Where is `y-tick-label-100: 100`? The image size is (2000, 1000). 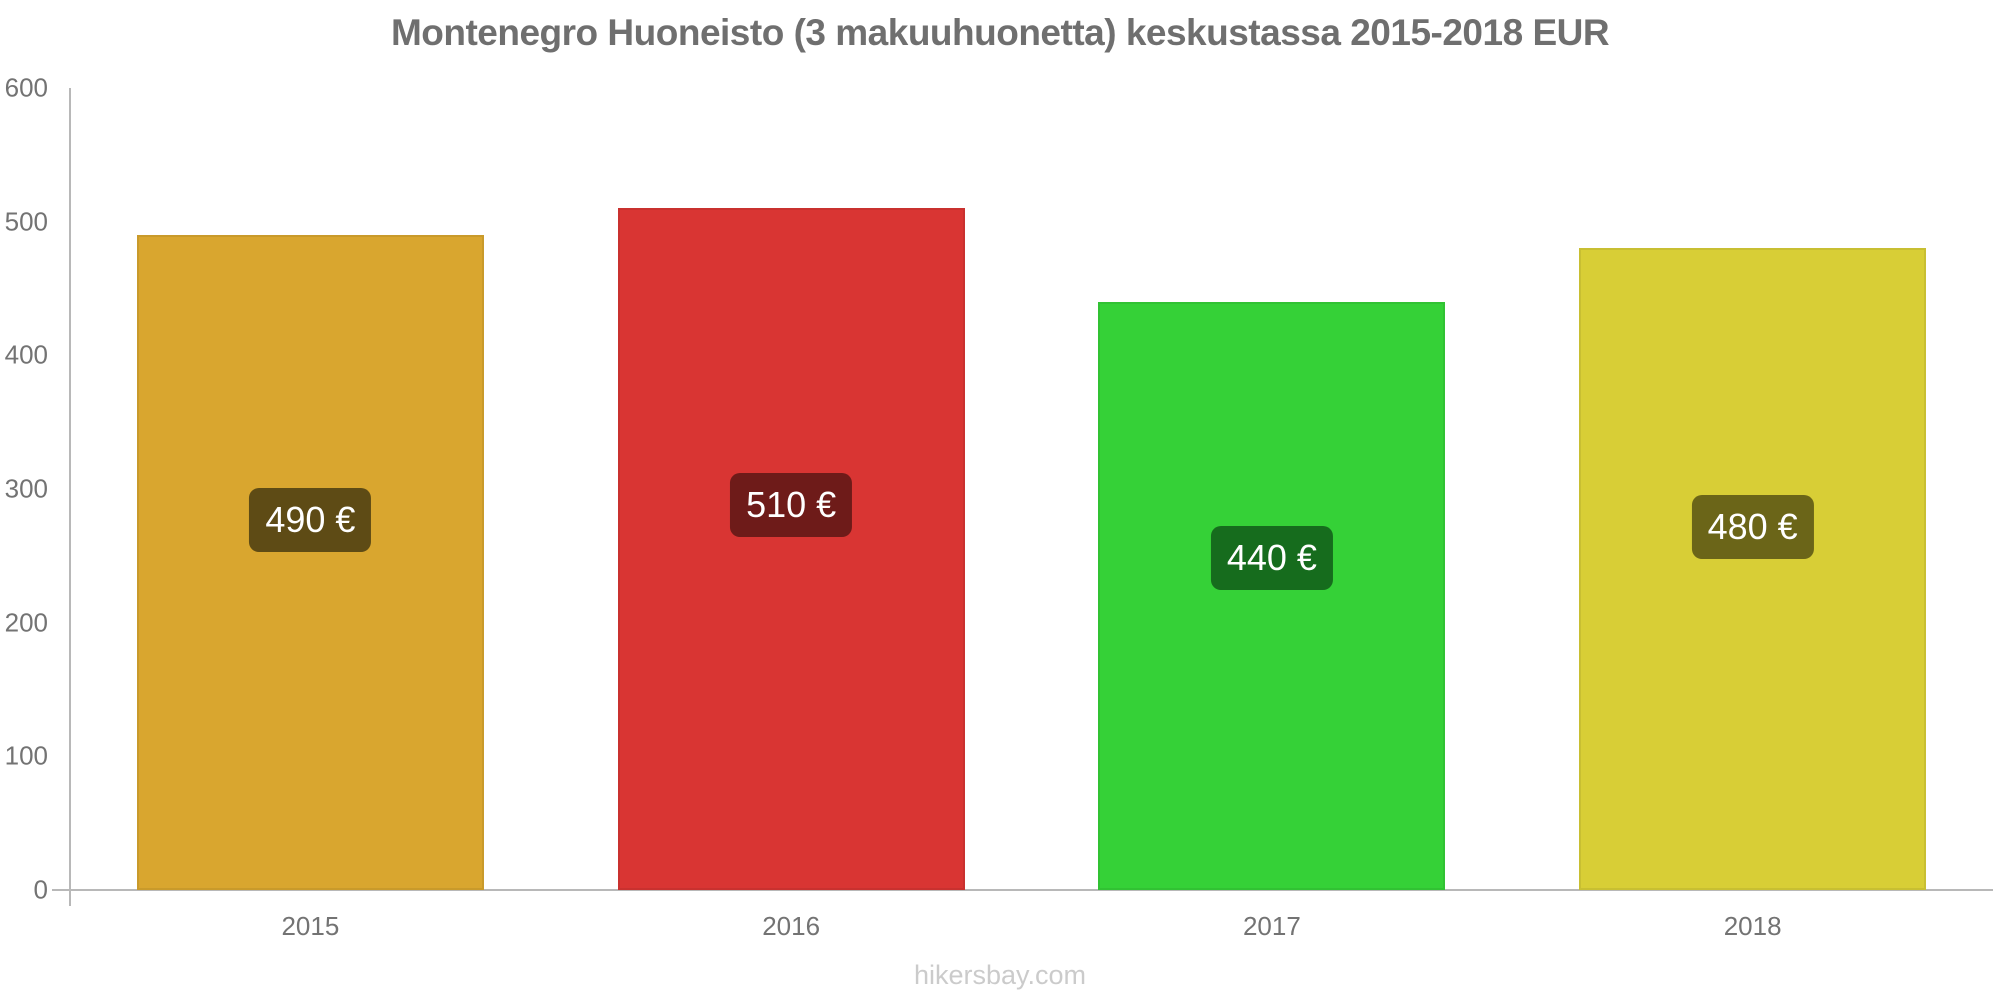 y-tick-label-100: 100 is located at coordinates (26, 755).